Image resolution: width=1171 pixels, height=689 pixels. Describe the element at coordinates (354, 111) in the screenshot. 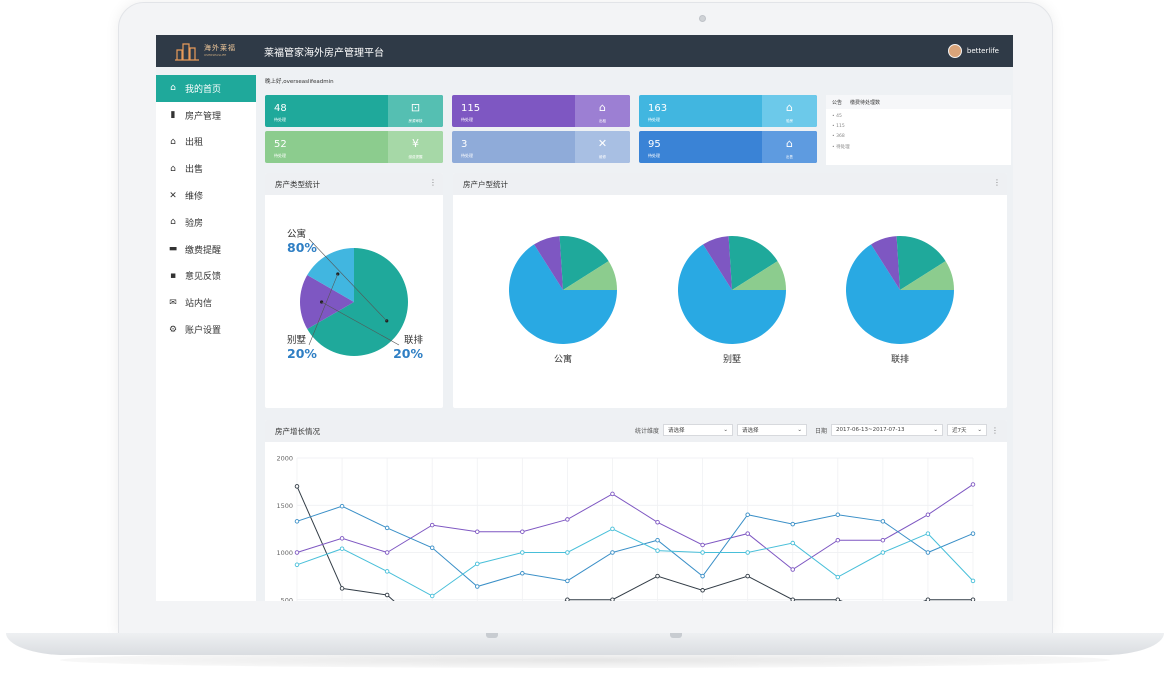

I see `stat-card: 48 待处理 ⊡ 房源审核` at that location.